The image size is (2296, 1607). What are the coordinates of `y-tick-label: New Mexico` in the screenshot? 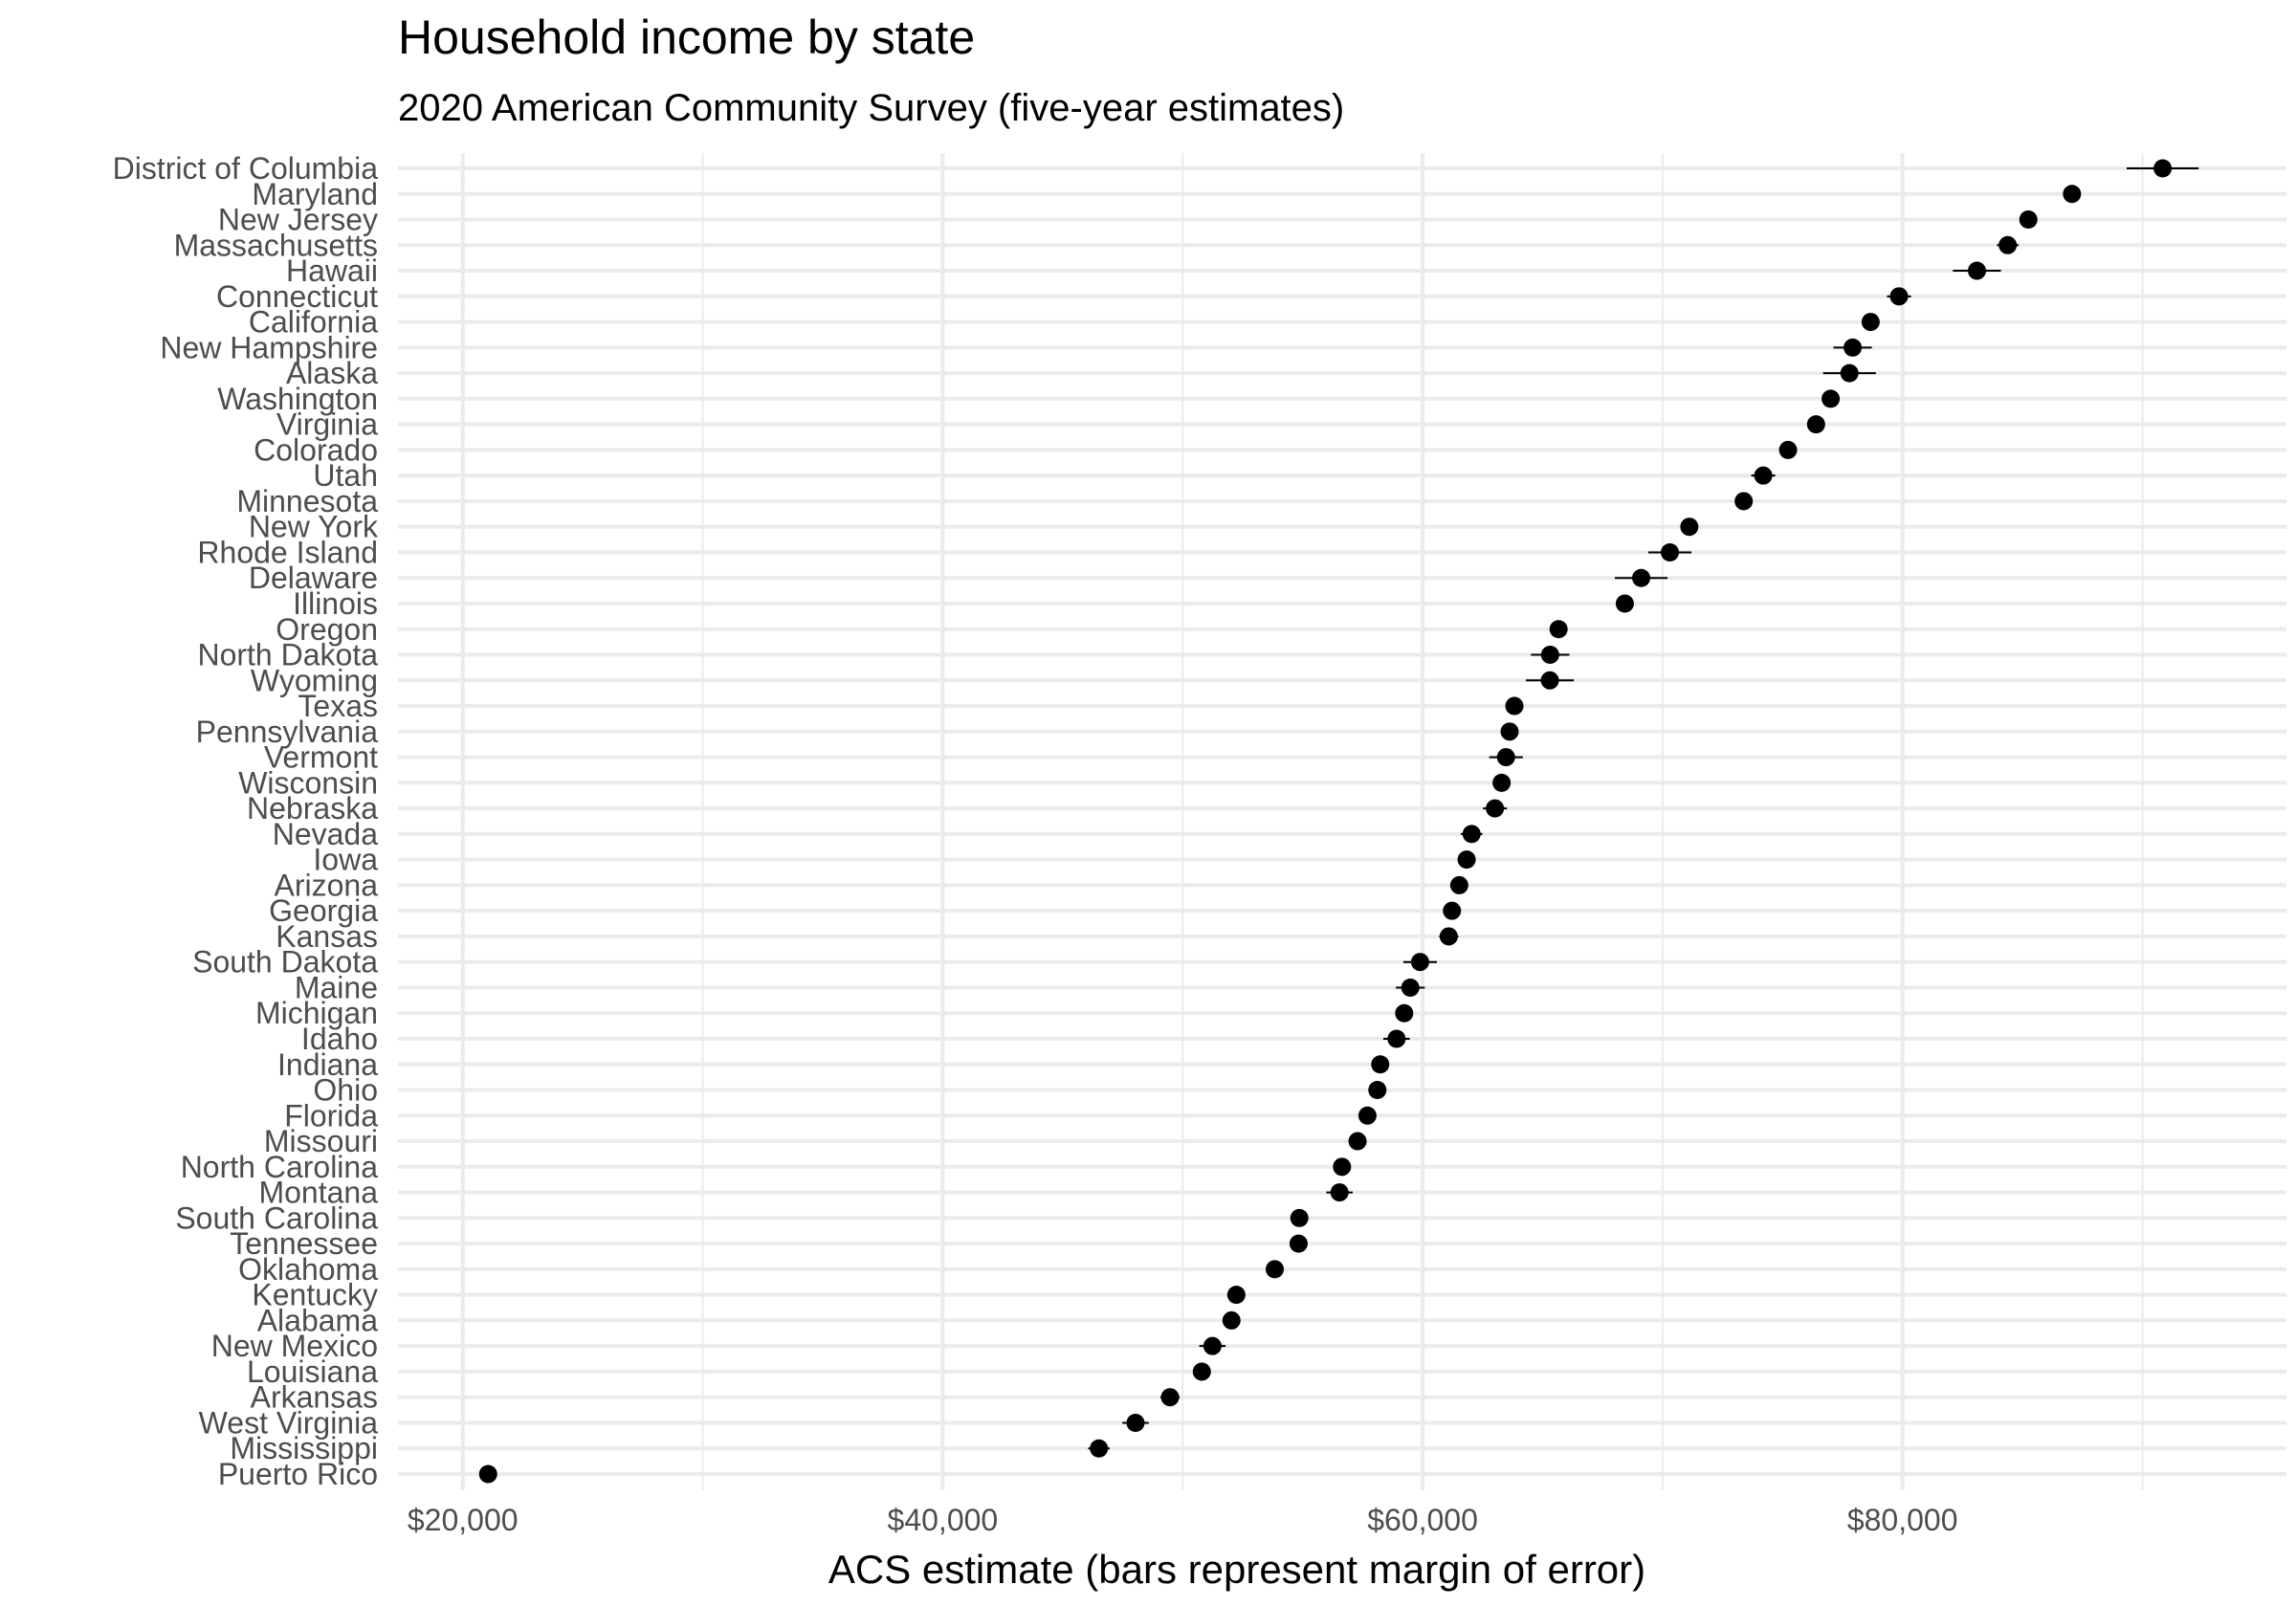 It's located at (294, 1346).